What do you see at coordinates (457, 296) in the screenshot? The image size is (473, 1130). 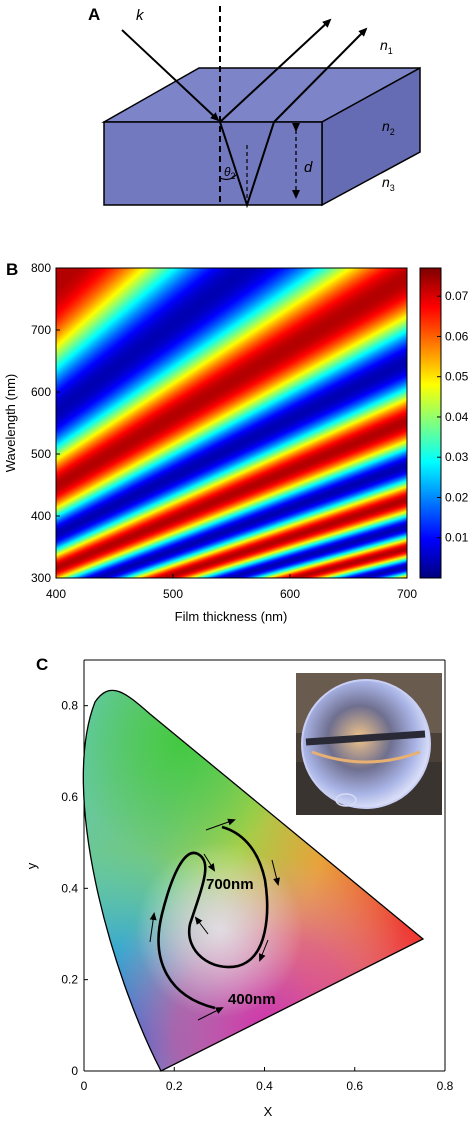 I see `colorbar-tick-label: 0.07` at bounding box center [457, 296].